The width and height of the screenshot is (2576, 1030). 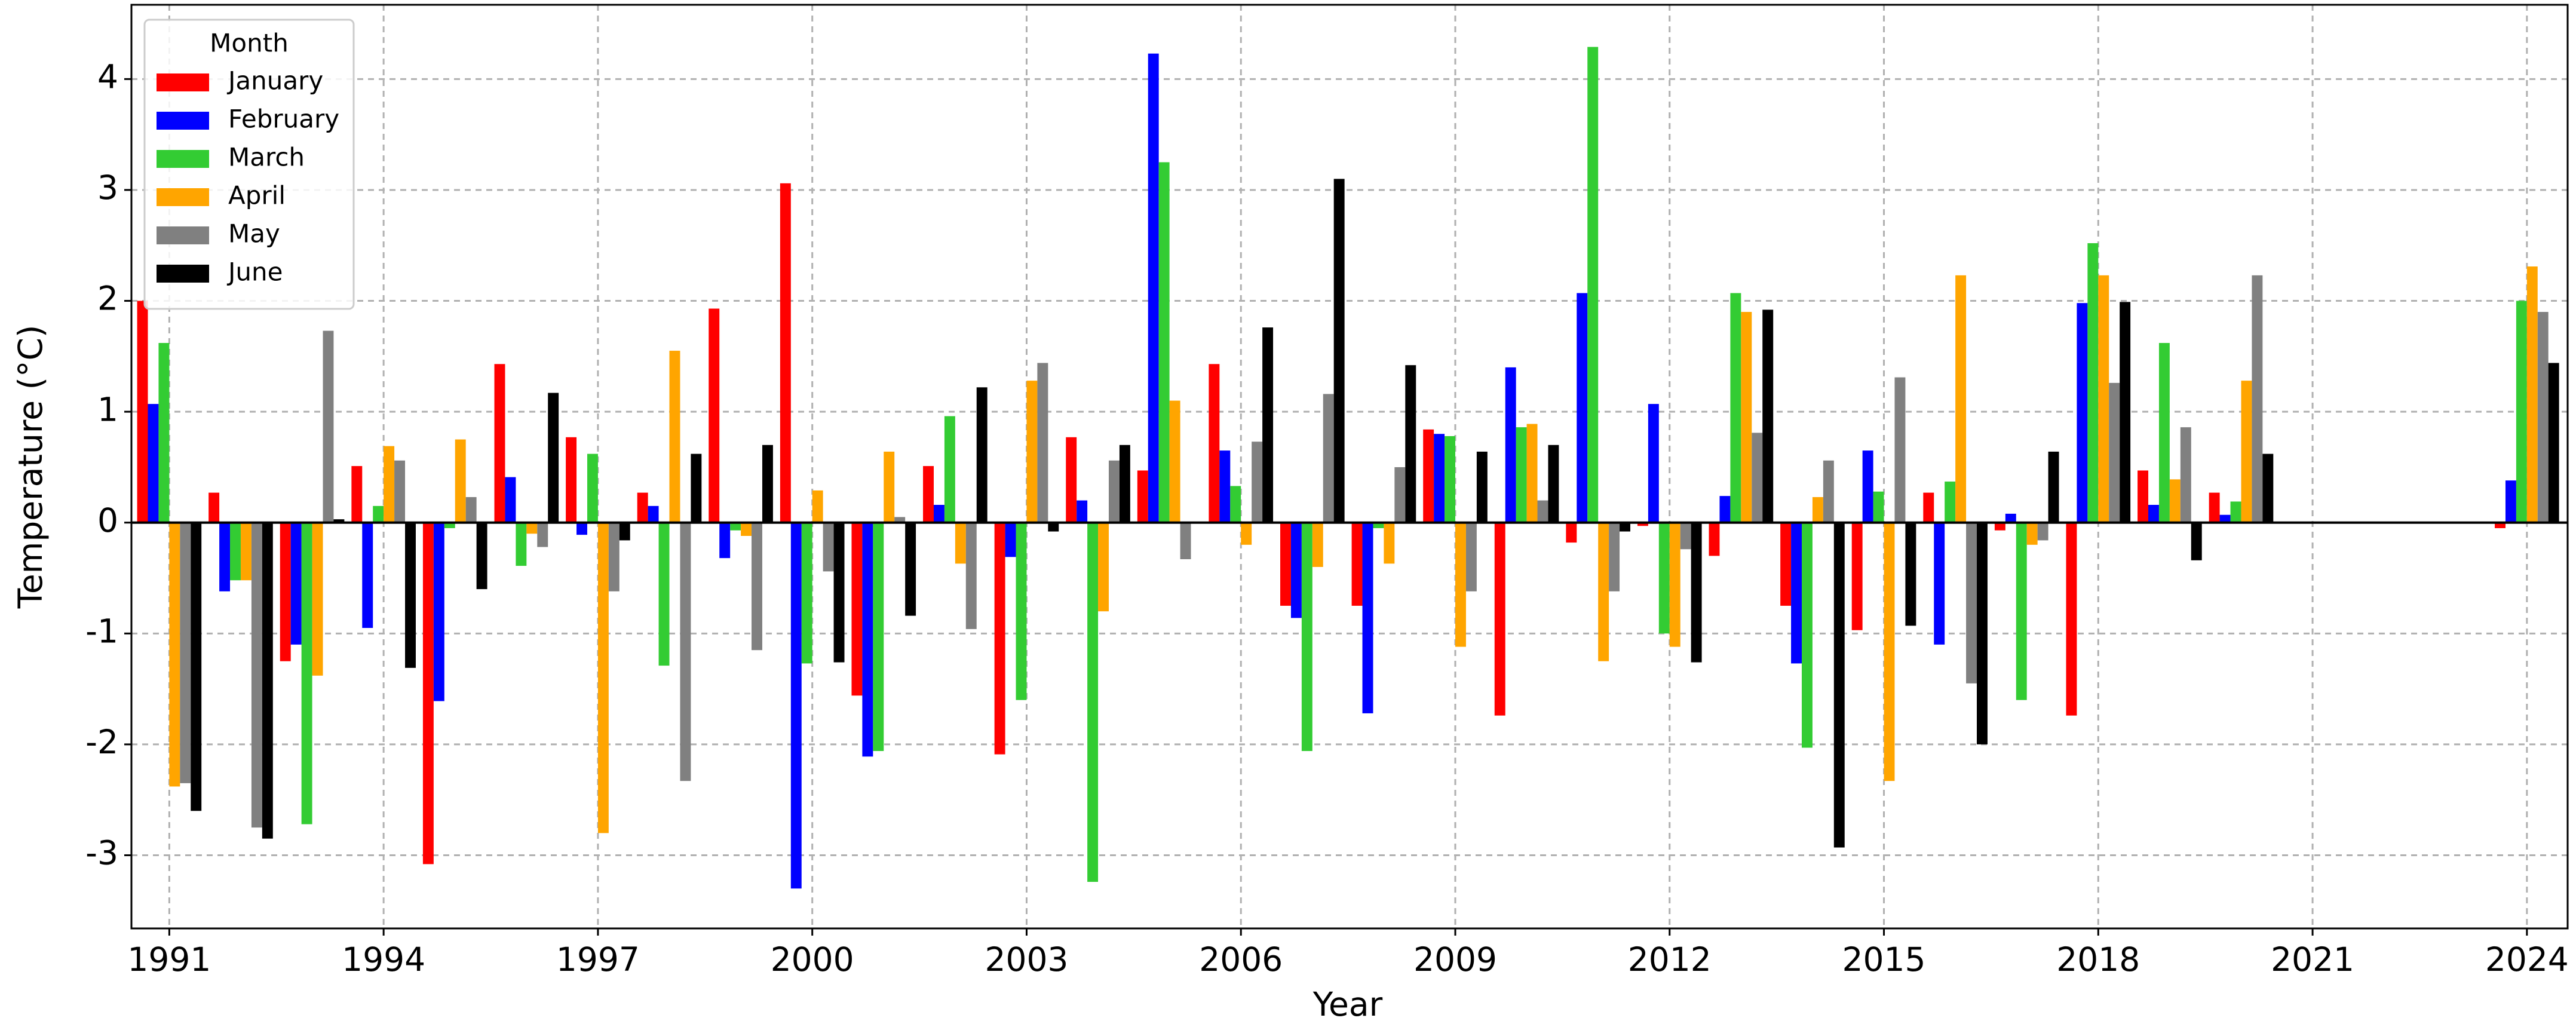 I want to click on legend-label: April, so click(x=257, y=196).